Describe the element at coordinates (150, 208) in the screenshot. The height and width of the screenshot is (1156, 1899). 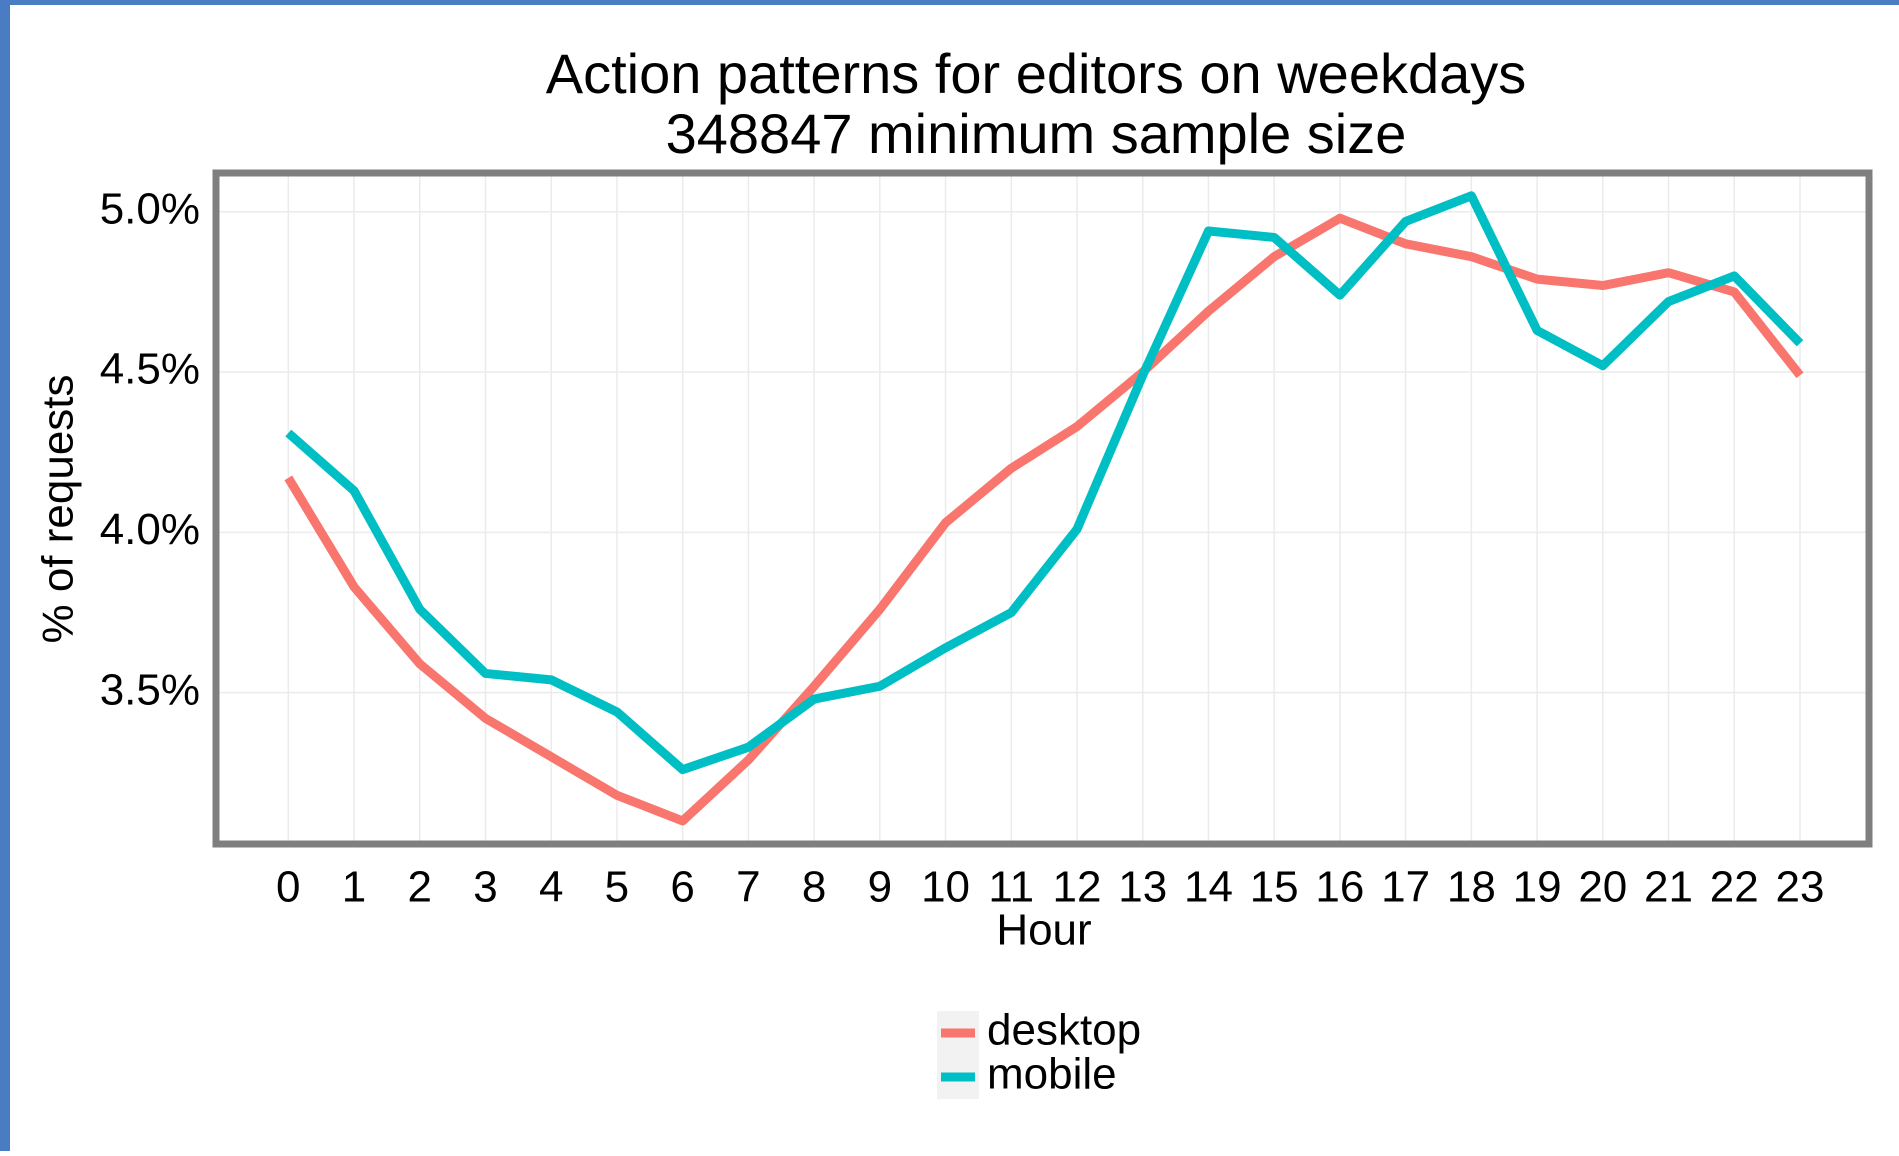
I see `y-tick-label: 5.0%` at that location.